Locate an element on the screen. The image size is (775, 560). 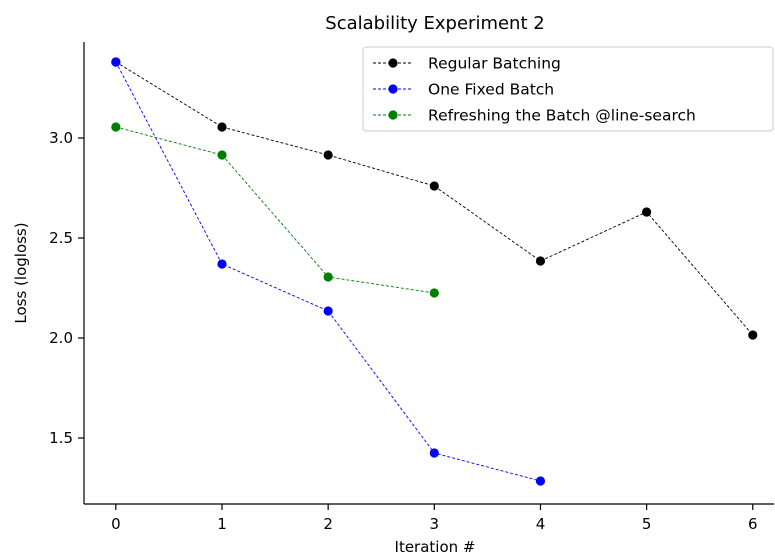
legend-box is located at coordinates (568, 89).